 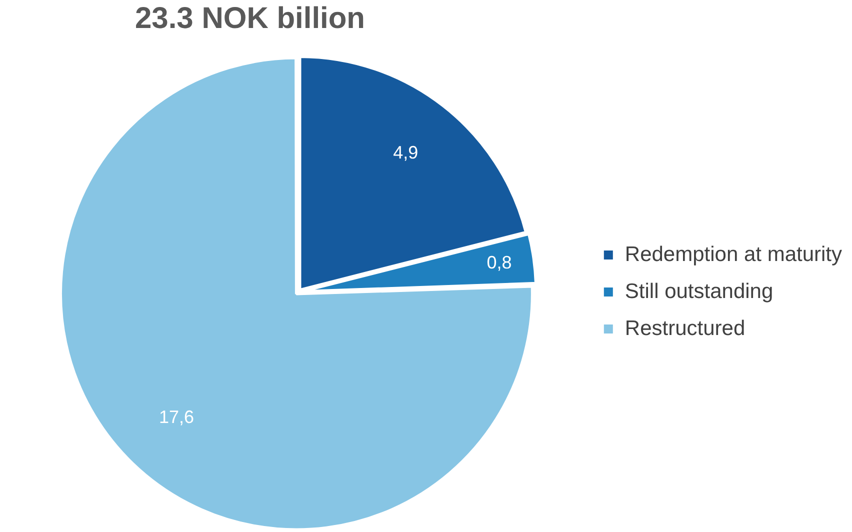 What do you see at coordinates (176, 416) in the screenshot?
I see `data-label: 17,6` at bounding box center [176, 416].